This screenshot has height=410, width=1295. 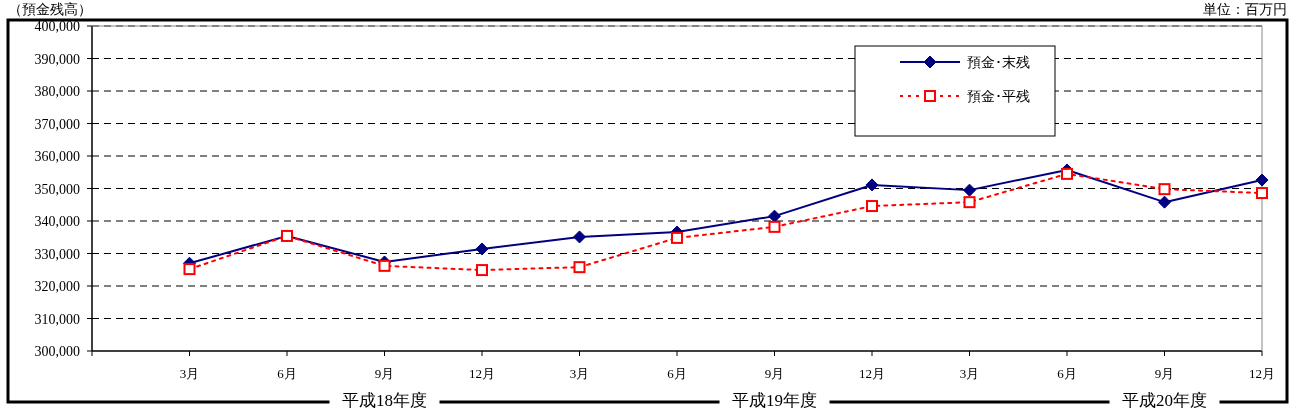 I want to click on y-tick-label: 380,000, so click(x=57, y=91).